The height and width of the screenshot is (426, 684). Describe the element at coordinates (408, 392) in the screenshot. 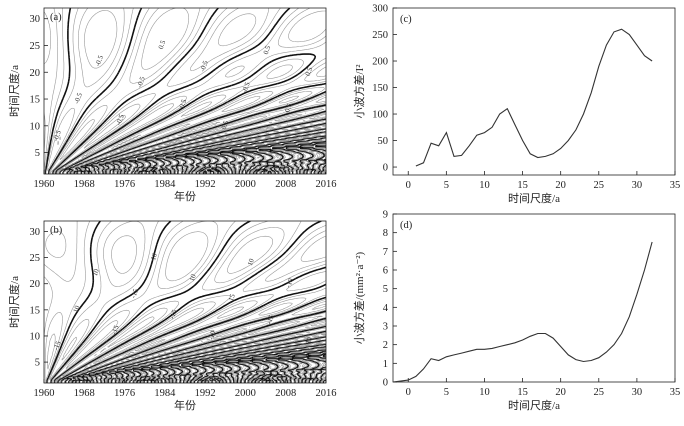

I see `x-tick-label: 0` at that location.